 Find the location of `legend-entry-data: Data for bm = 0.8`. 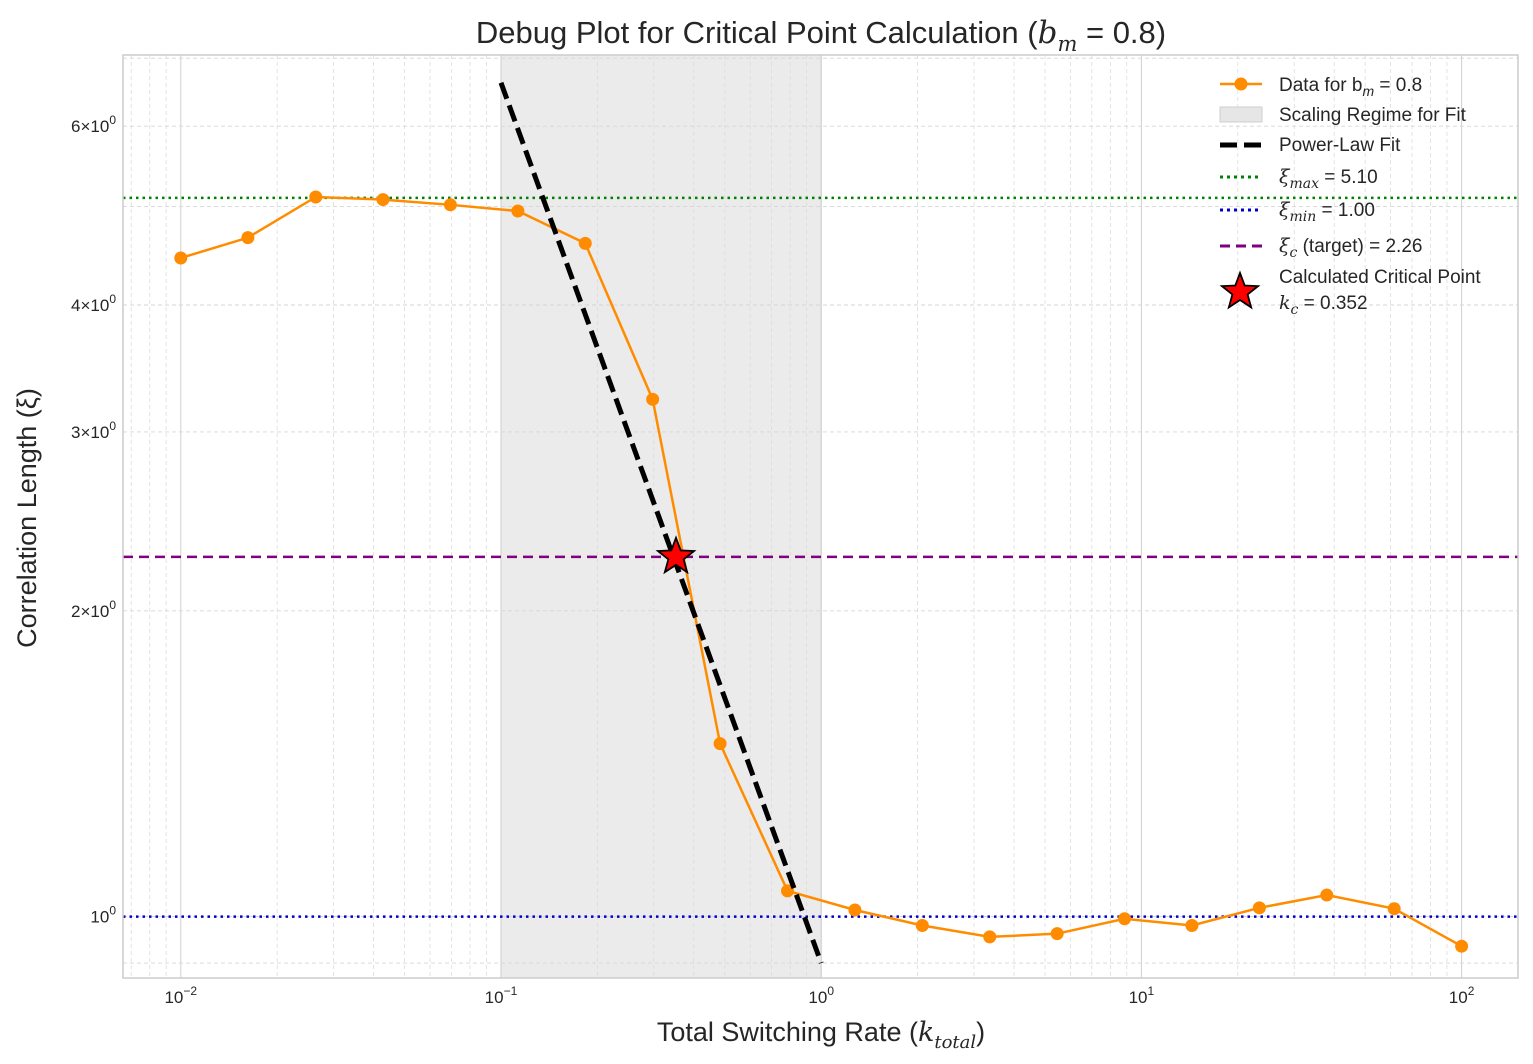

legend-entry-data: Data for bm = 0.8 is located at coordinates (1321, 87).